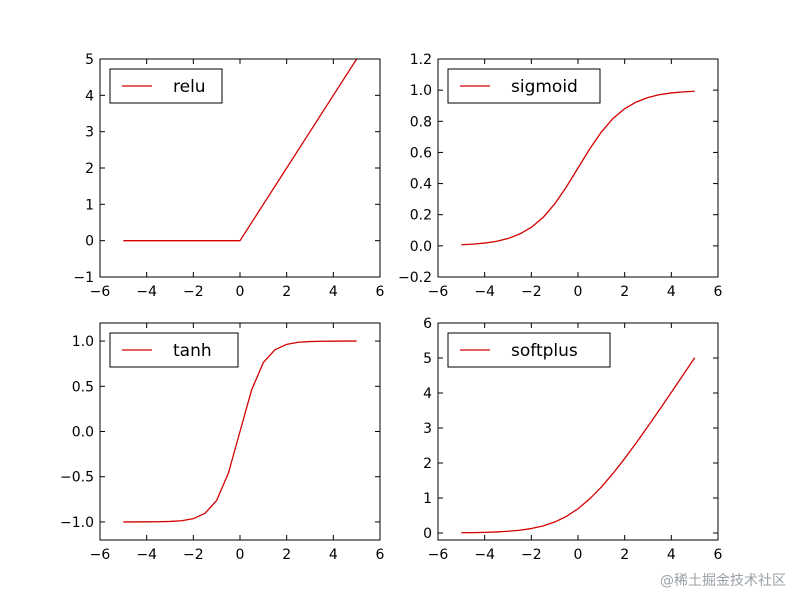 The height and width of the screenshot is (600, 800). I want to click on series-line-softplus, so click(578, 445).